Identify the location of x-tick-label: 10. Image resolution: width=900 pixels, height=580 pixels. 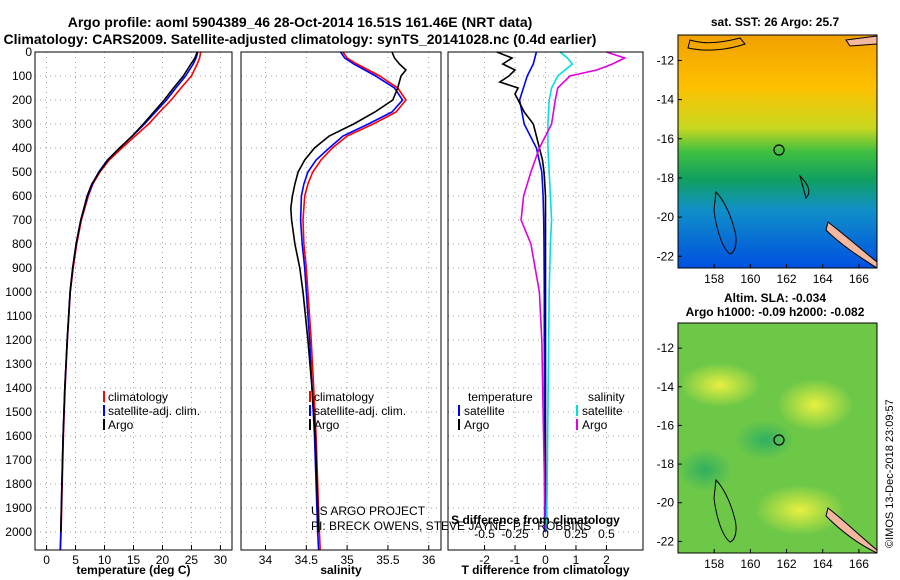
(105, 560).